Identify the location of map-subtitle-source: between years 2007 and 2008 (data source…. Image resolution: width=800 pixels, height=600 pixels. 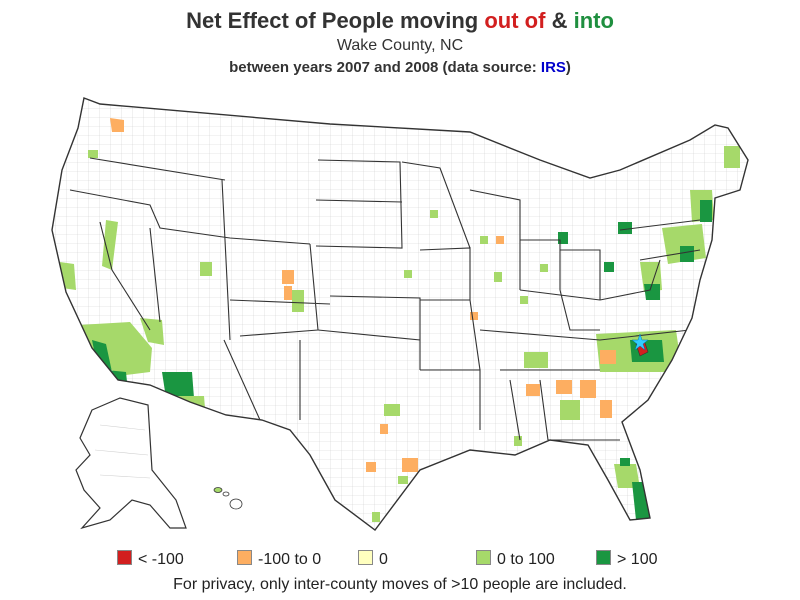
(400, 67).